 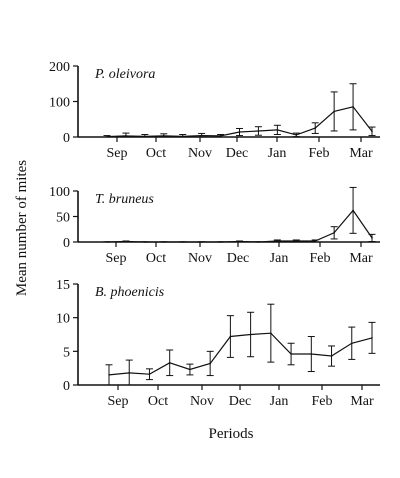 What do you see at coordinates (130, 292) in the screenshot?
I see `panel-title: B. phoenicis` at bounding box center [130, 292].